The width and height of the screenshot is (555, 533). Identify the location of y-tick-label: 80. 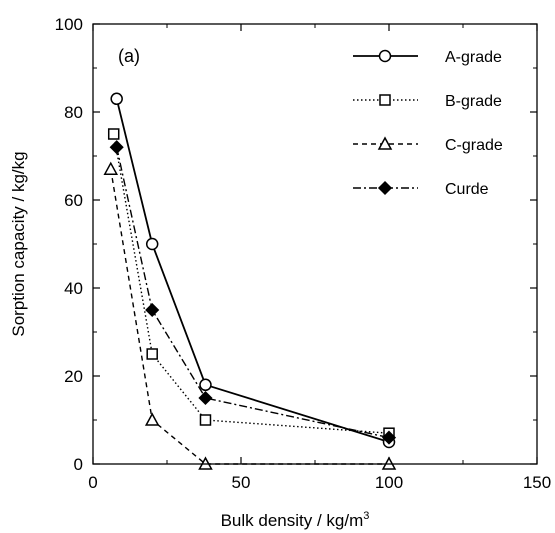
(73, 112).